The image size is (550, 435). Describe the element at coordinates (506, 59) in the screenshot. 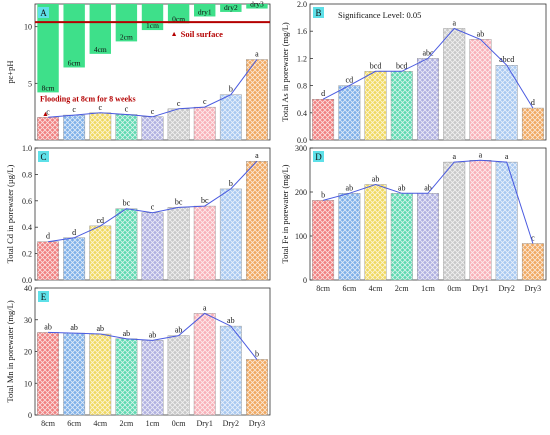

I see `significance-letter: abcd` at that location.